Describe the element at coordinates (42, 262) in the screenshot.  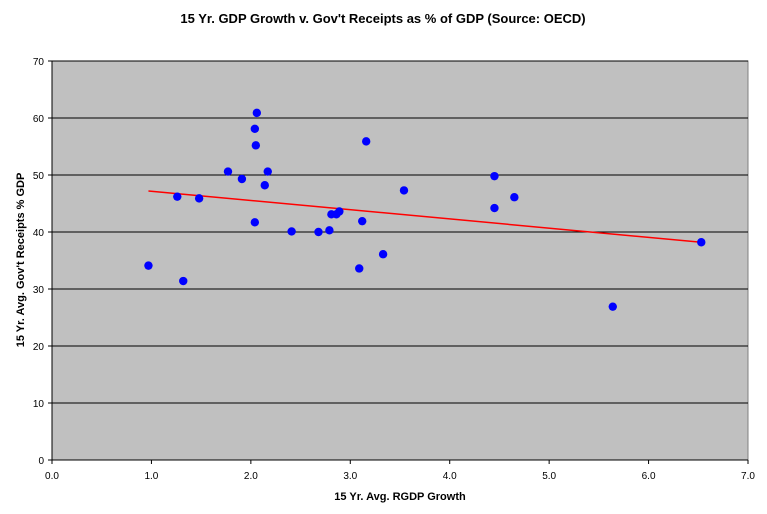
I see `y-axis-ticks: 0 10 20 30 40 50 60 70` at that location.